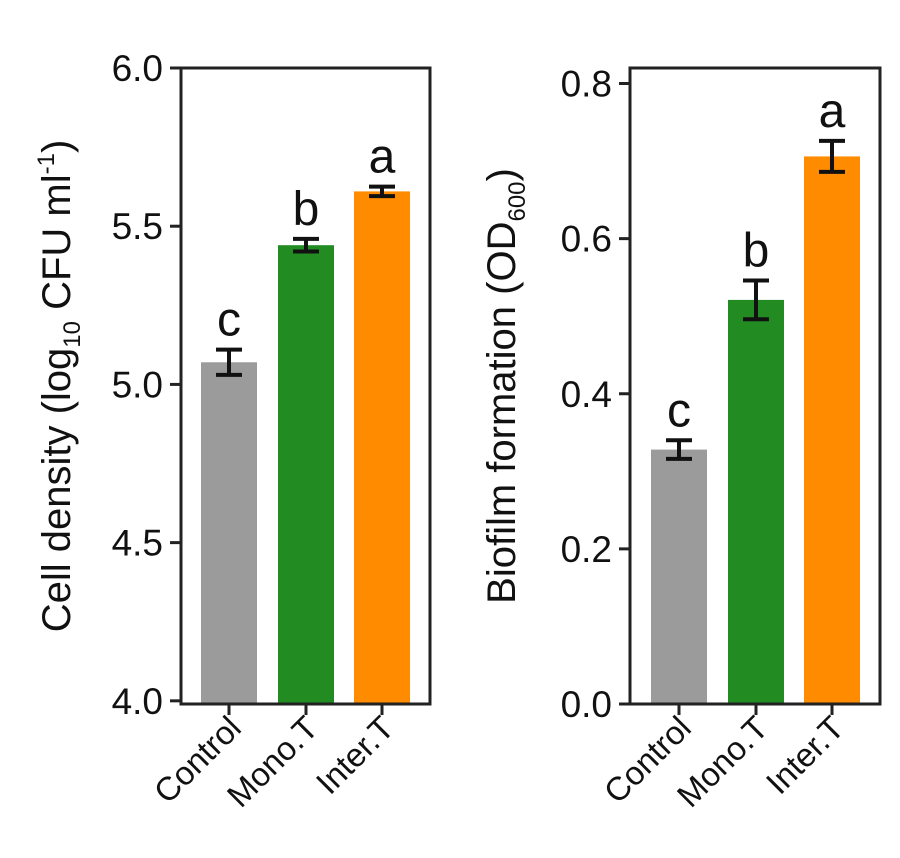  Describe the element at coordinates (137, 701) in the screenshot. I see `y-tick-label: 4.0` at that location.